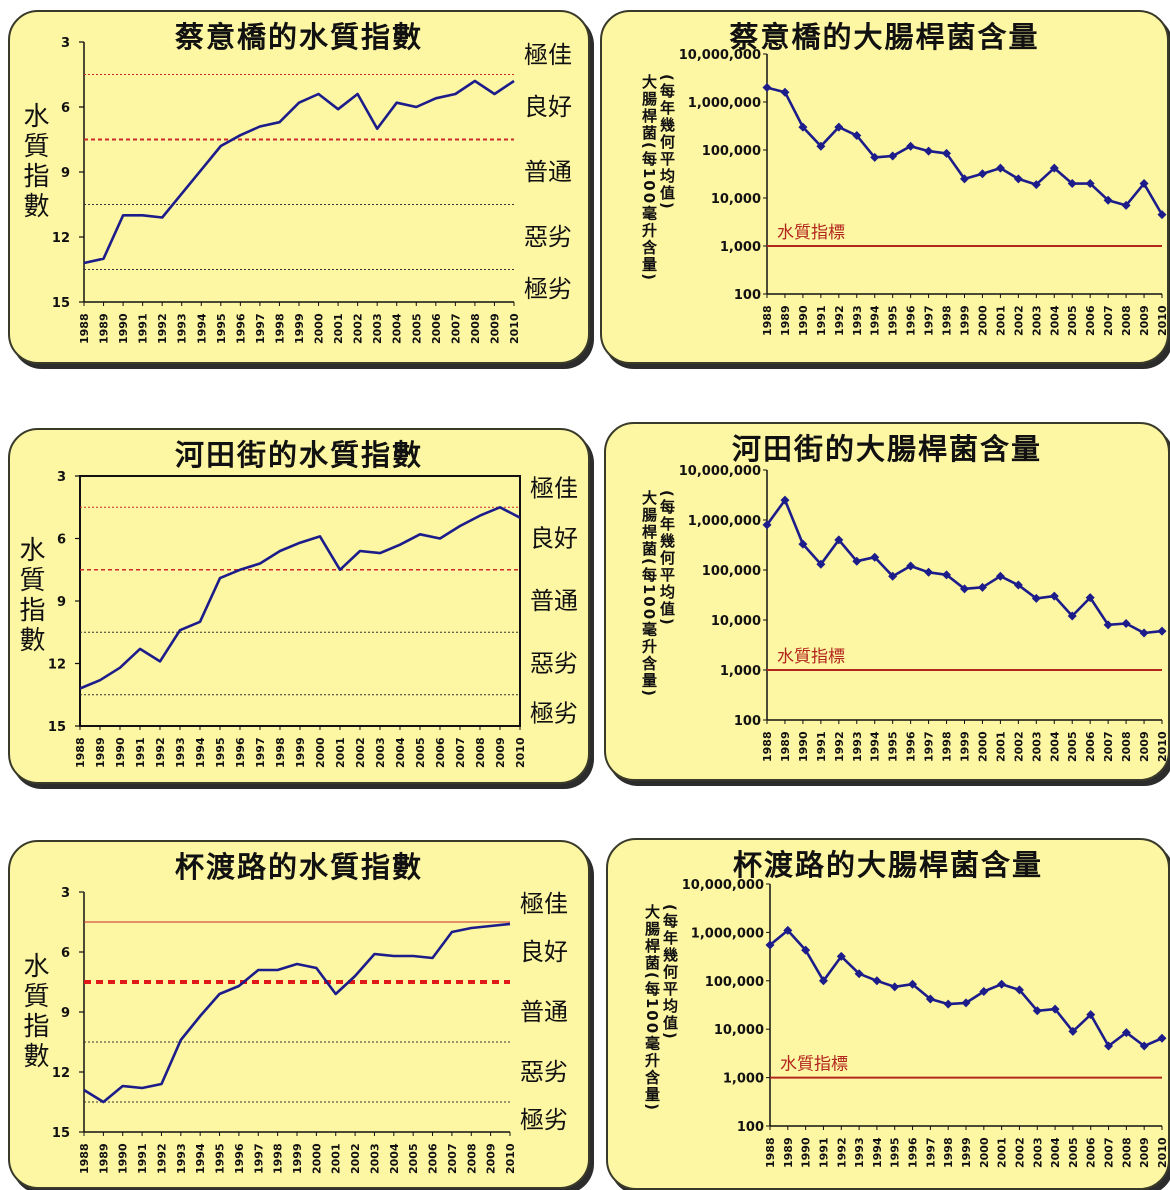  Describe the element at coordinates (436, 328) in the screenshot. I see `x-tick-label: 2006` at that location.